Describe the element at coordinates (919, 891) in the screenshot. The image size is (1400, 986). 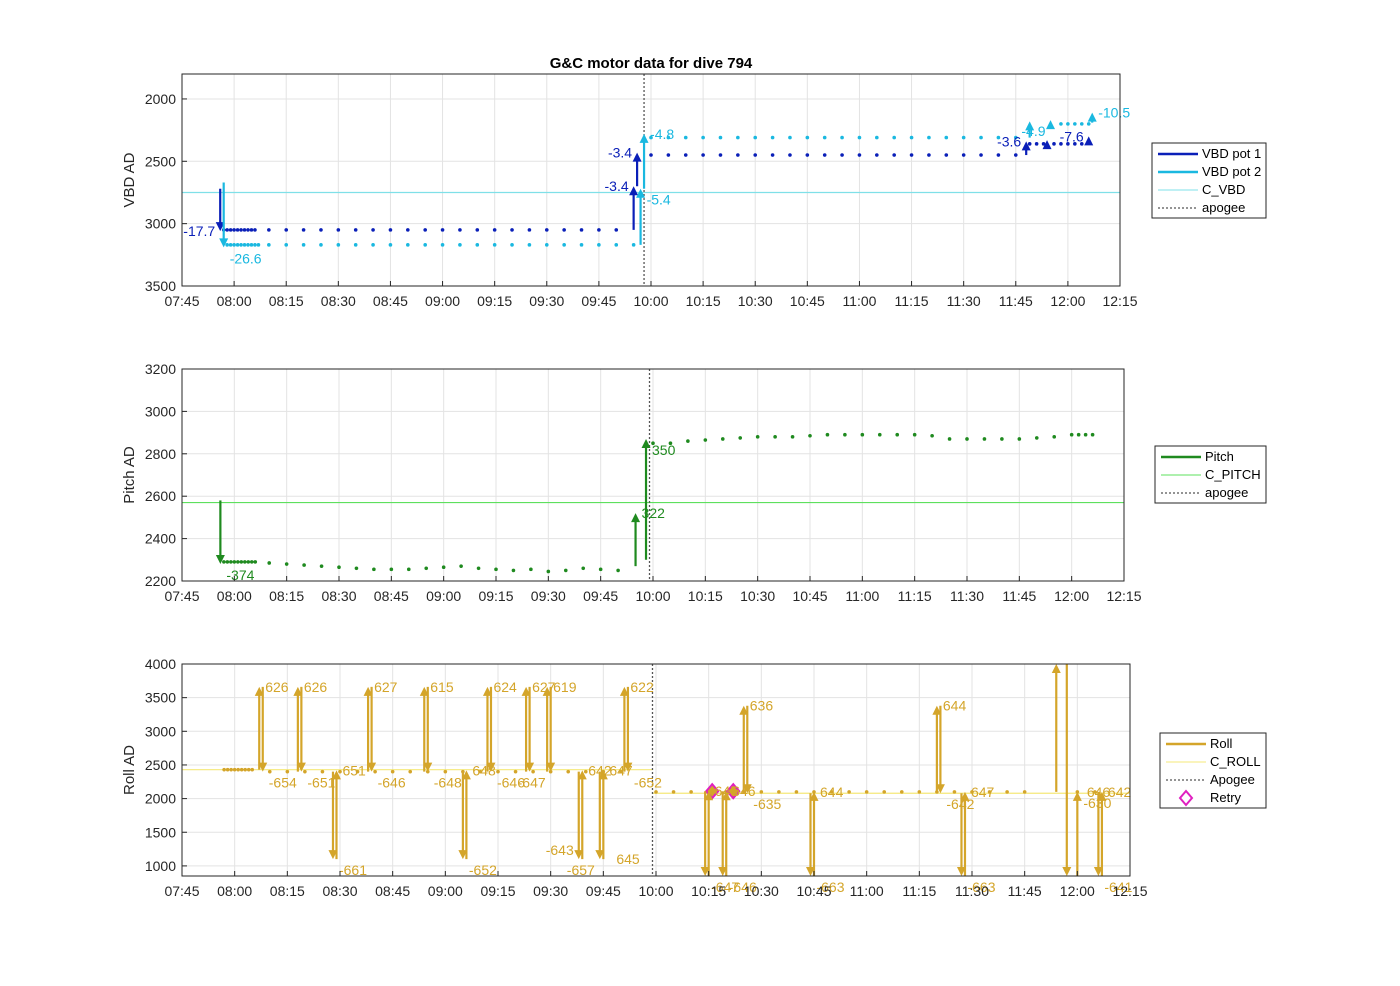
I see `x-tick-label: 11:15` at that location.